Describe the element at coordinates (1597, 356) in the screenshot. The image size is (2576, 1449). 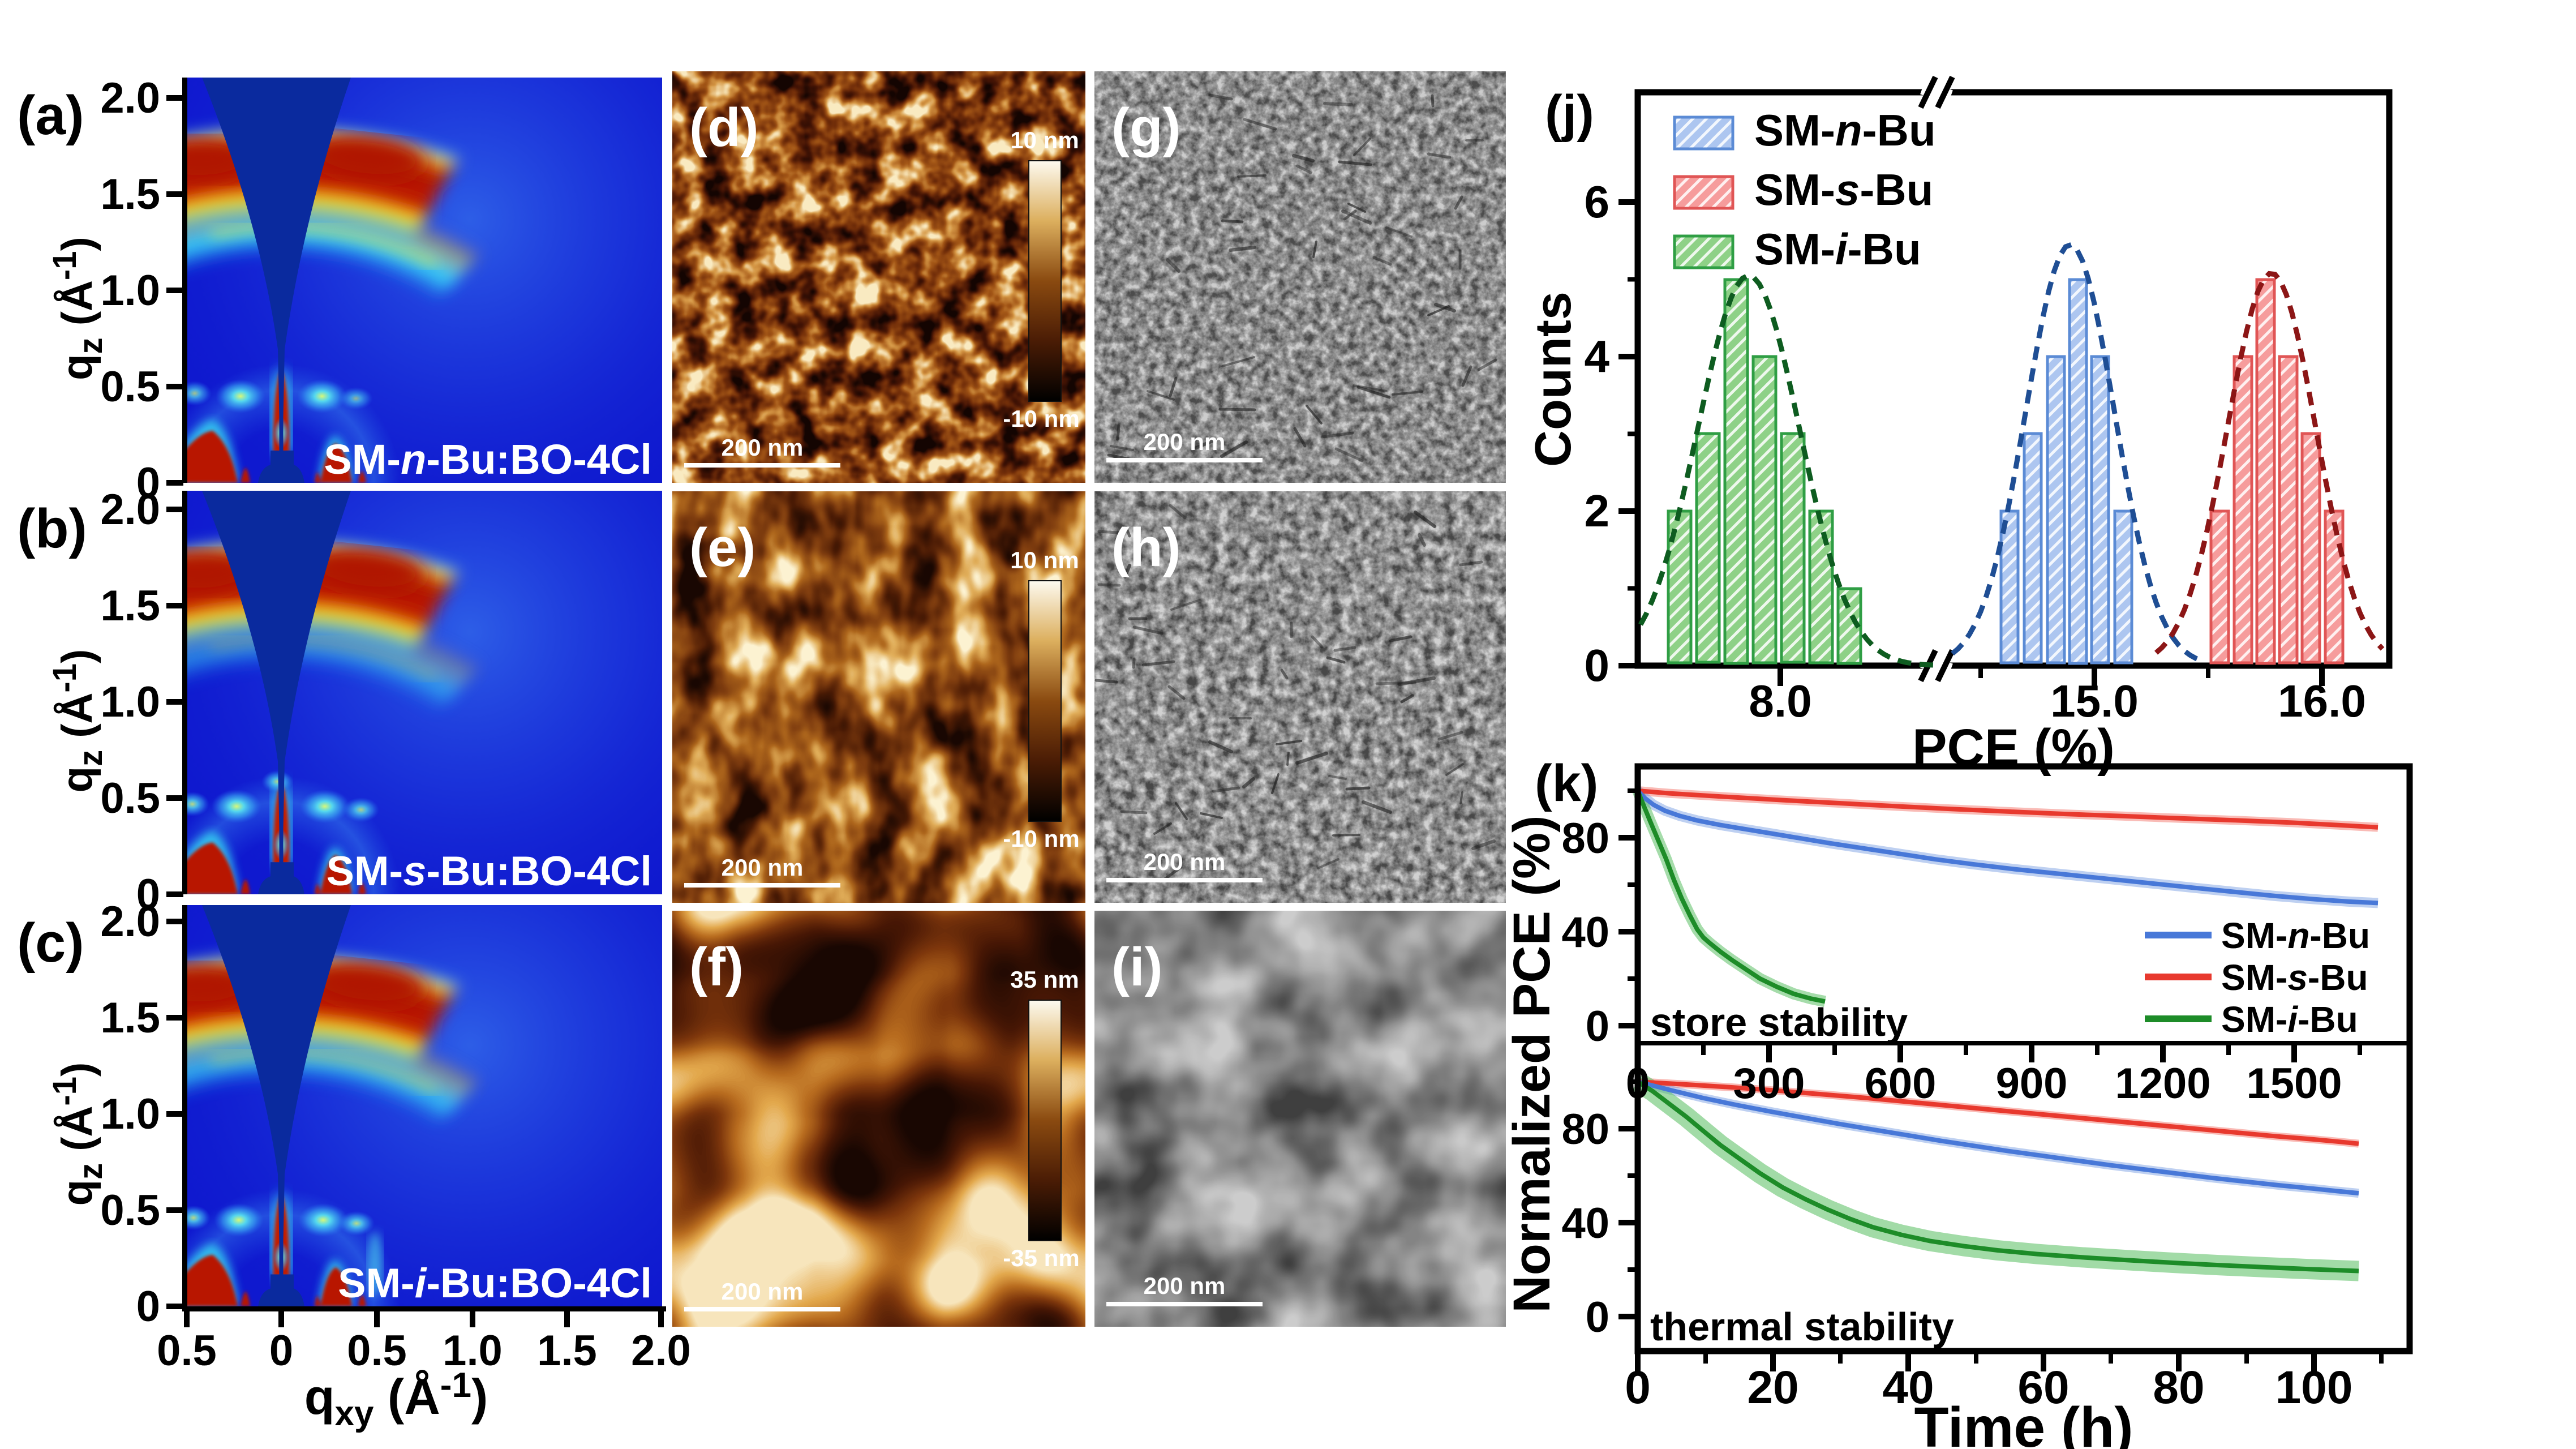
I see `svg-text: 4` at that location.